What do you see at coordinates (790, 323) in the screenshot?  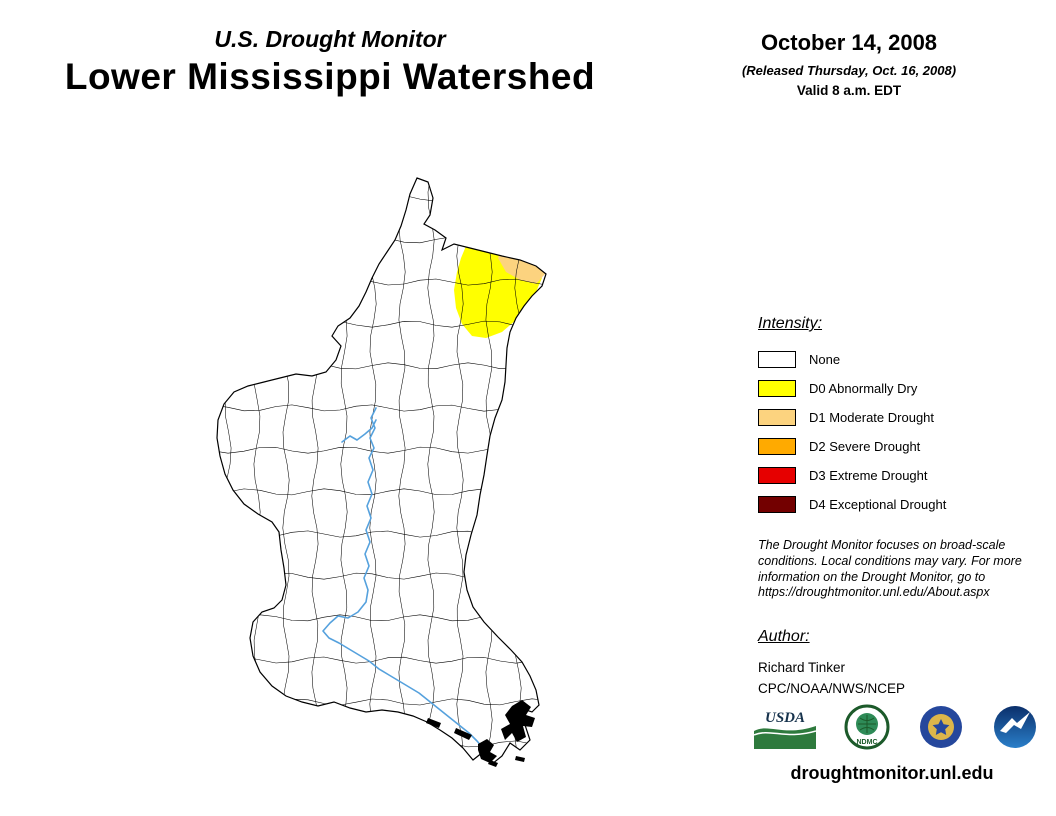 I see `legend-heading: Intensity:` at bounding box center [790, 323].